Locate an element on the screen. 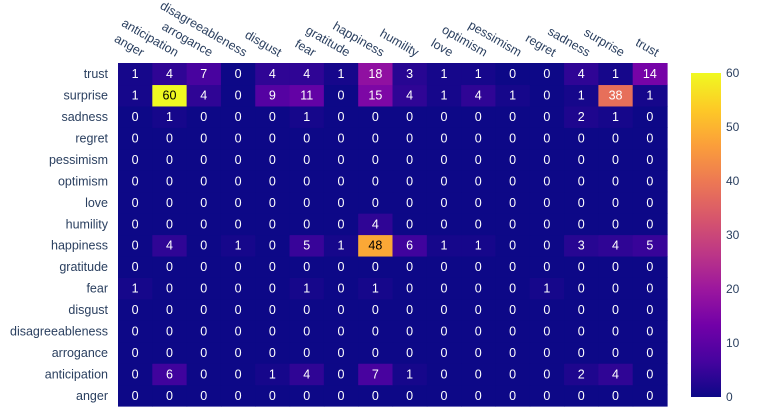 This screenshot has height=418, width=757. colorbar-tick-labels: 0 10 20 30 40 50 60 is located at coordinates (733, 235).